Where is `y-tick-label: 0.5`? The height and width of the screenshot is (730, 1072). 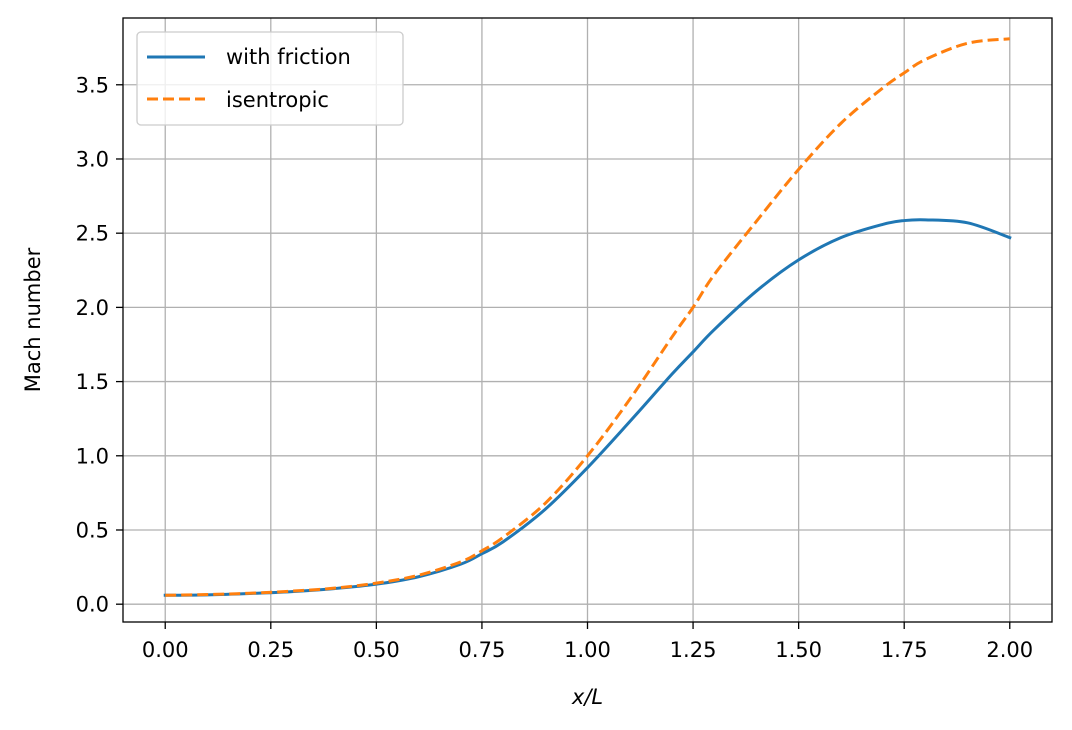 y-tick-label: 0.5 is located at coordinates (92, 530).